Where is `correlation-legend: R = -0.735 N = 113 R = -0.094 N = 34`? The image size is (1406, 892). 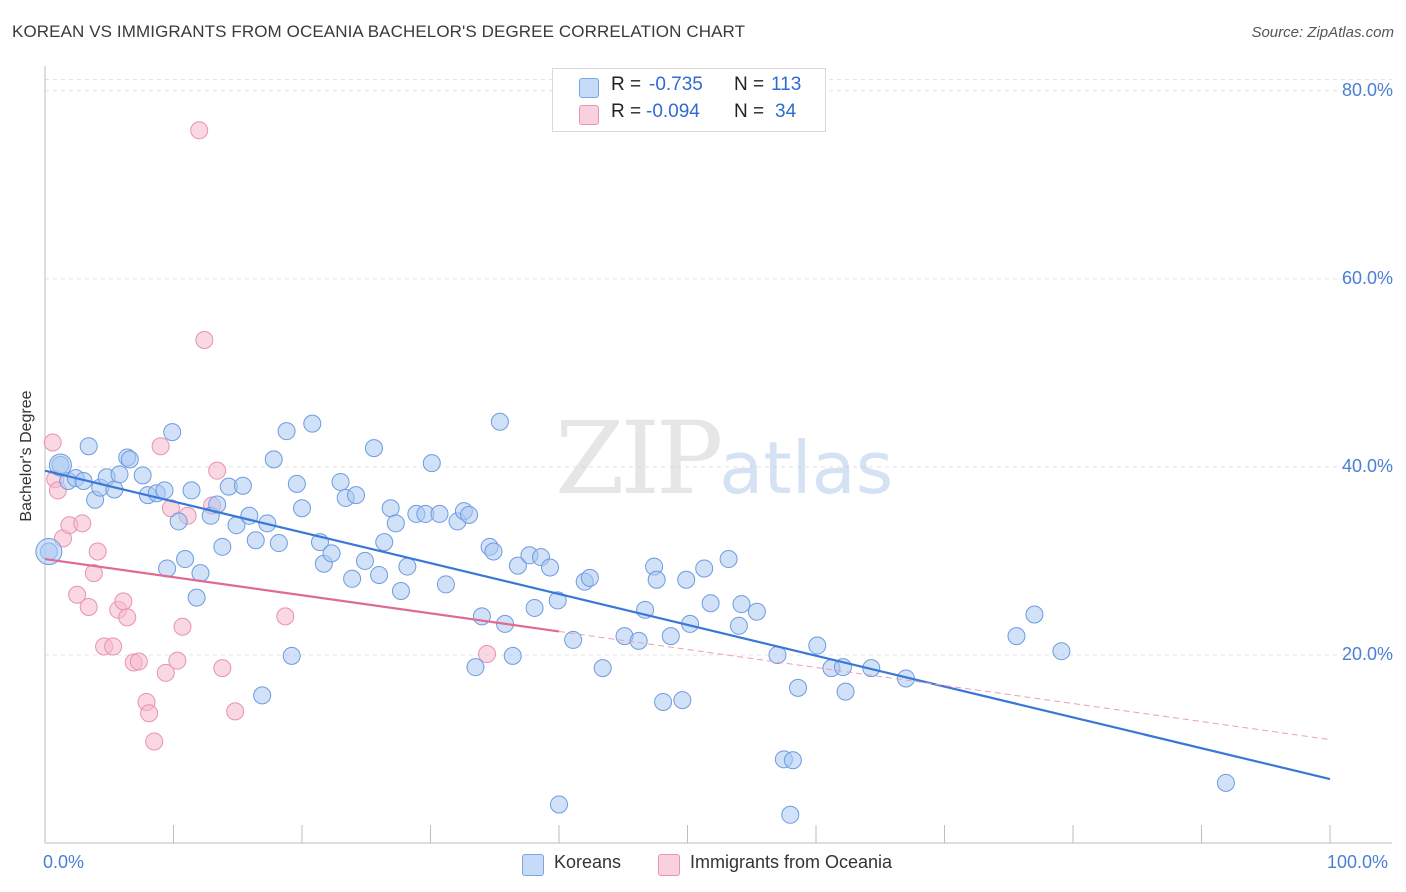 correlation-legend: R = -0.735 N = 113 R = -0.094 N = 34 is located at coordinates (689, 100).